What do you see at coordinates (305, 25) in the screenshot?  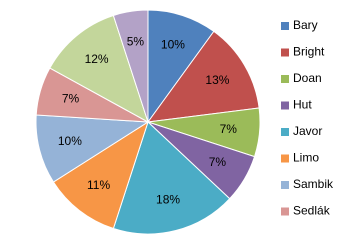 I see `legend-label: Bary` at bounding box center [305, 25].